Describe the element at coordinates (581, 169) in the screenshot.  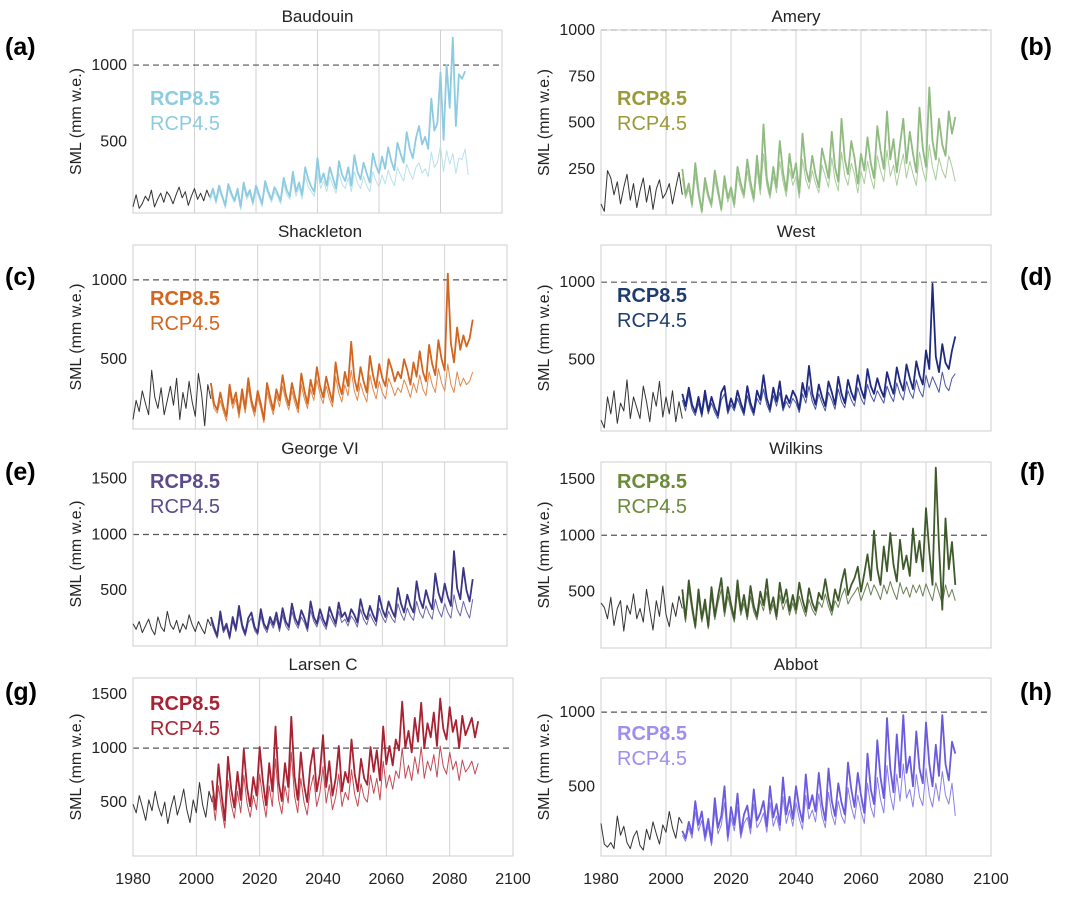
I see `y-tick-label: 250` at that location.